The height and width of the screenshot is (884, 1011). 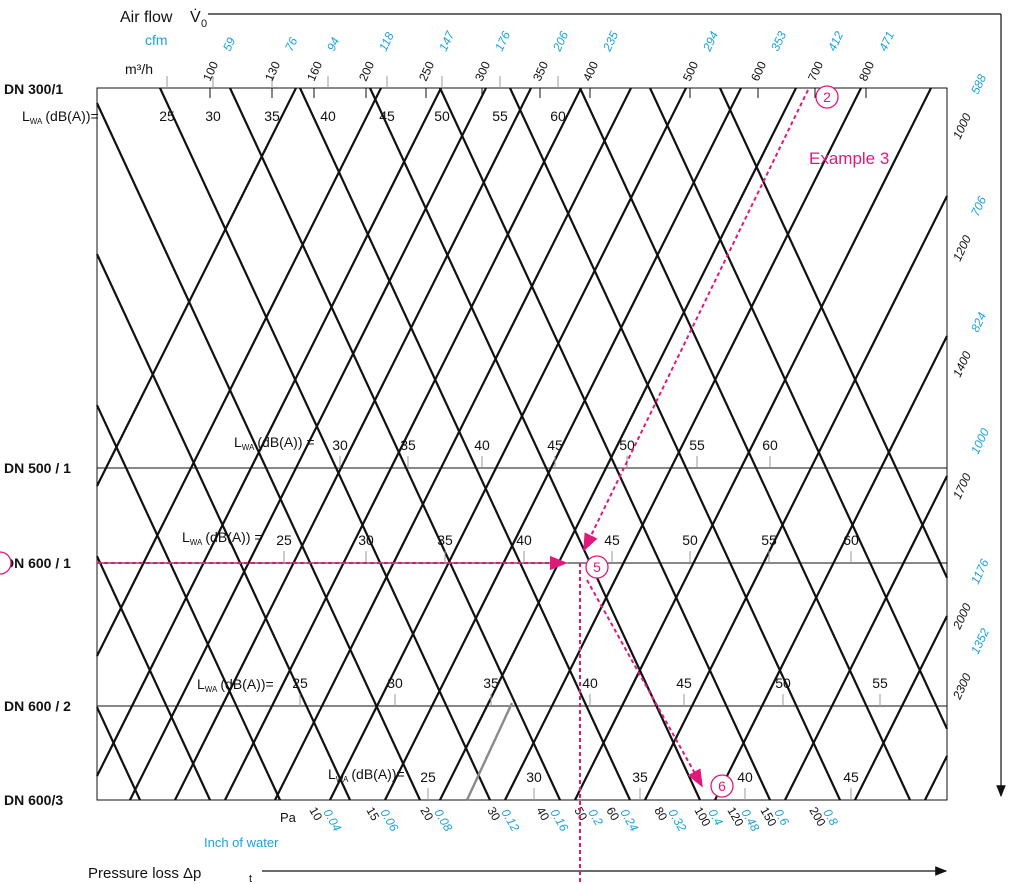 I want to click on airflow-subscript: 0, so click(x=204, y=24).